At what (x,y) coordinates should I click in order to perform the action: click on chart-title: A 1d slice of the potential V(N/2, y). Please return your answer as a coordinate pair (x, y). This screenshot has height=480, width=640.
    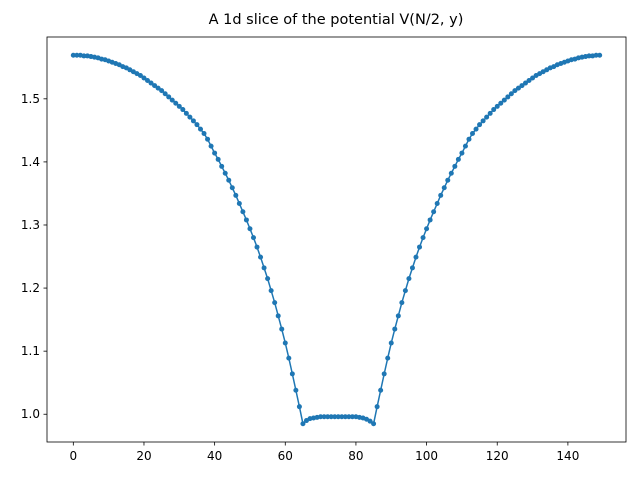
    Looking at the image, I should click on (336, 20).